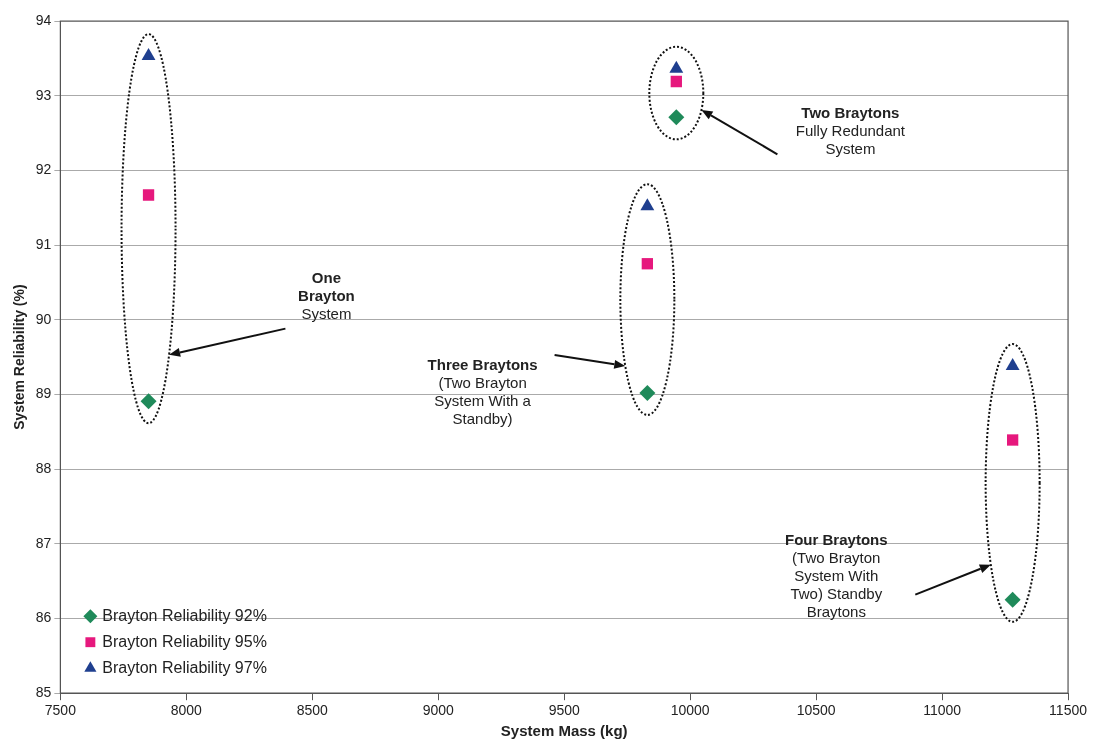  What do you see at coordinates (312, 710) in the screenshot?
I see `x-tick-label: 8500` at bounding box center [312, 710].